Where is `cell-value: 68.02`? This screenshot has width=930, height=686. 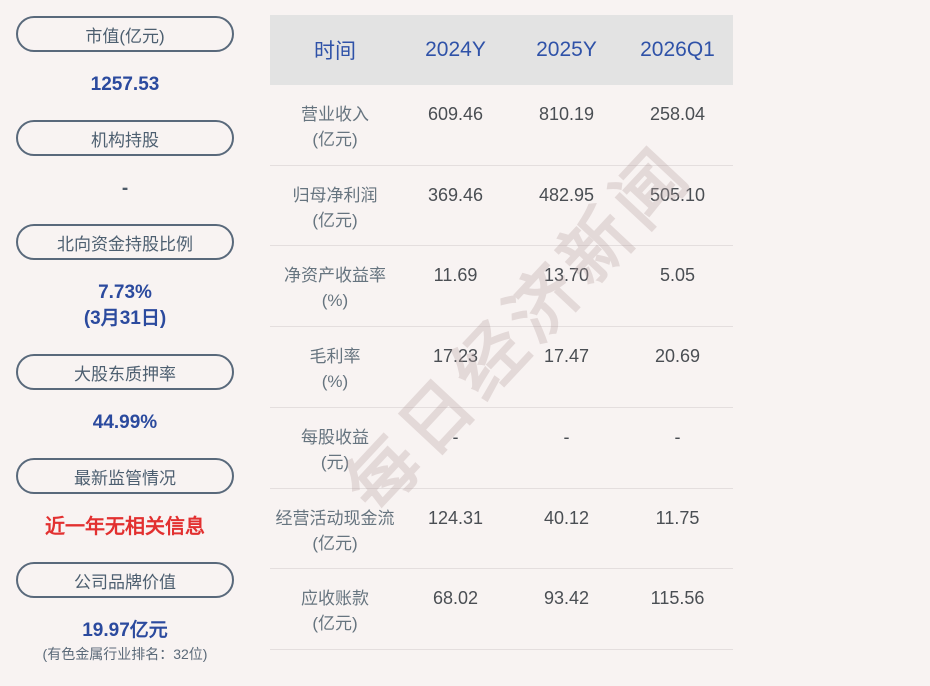
cell-value: 68.02 is located at coordinates (455, 598).